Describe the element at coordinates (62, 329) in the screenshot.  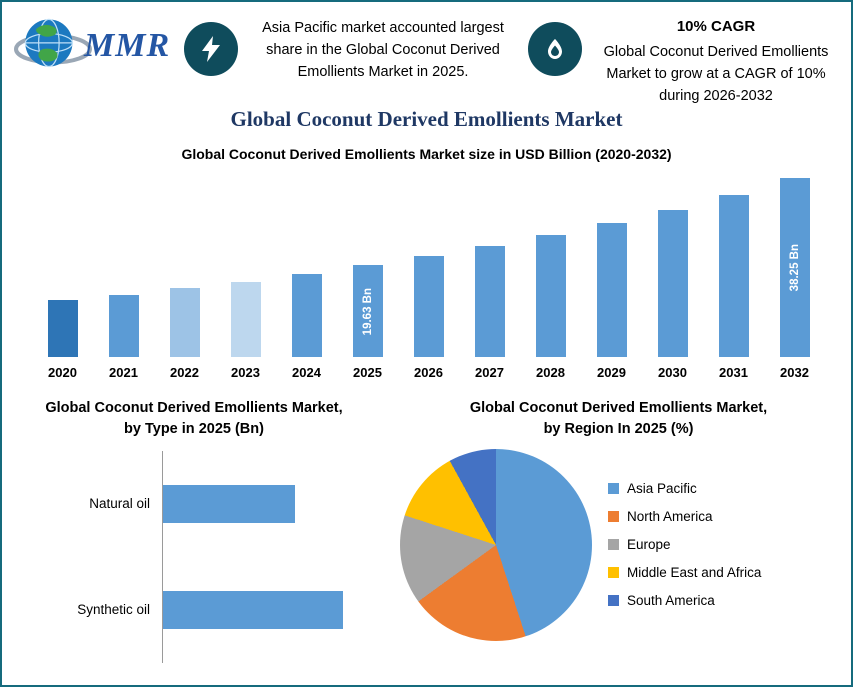
I see `bar-2020` at that location.